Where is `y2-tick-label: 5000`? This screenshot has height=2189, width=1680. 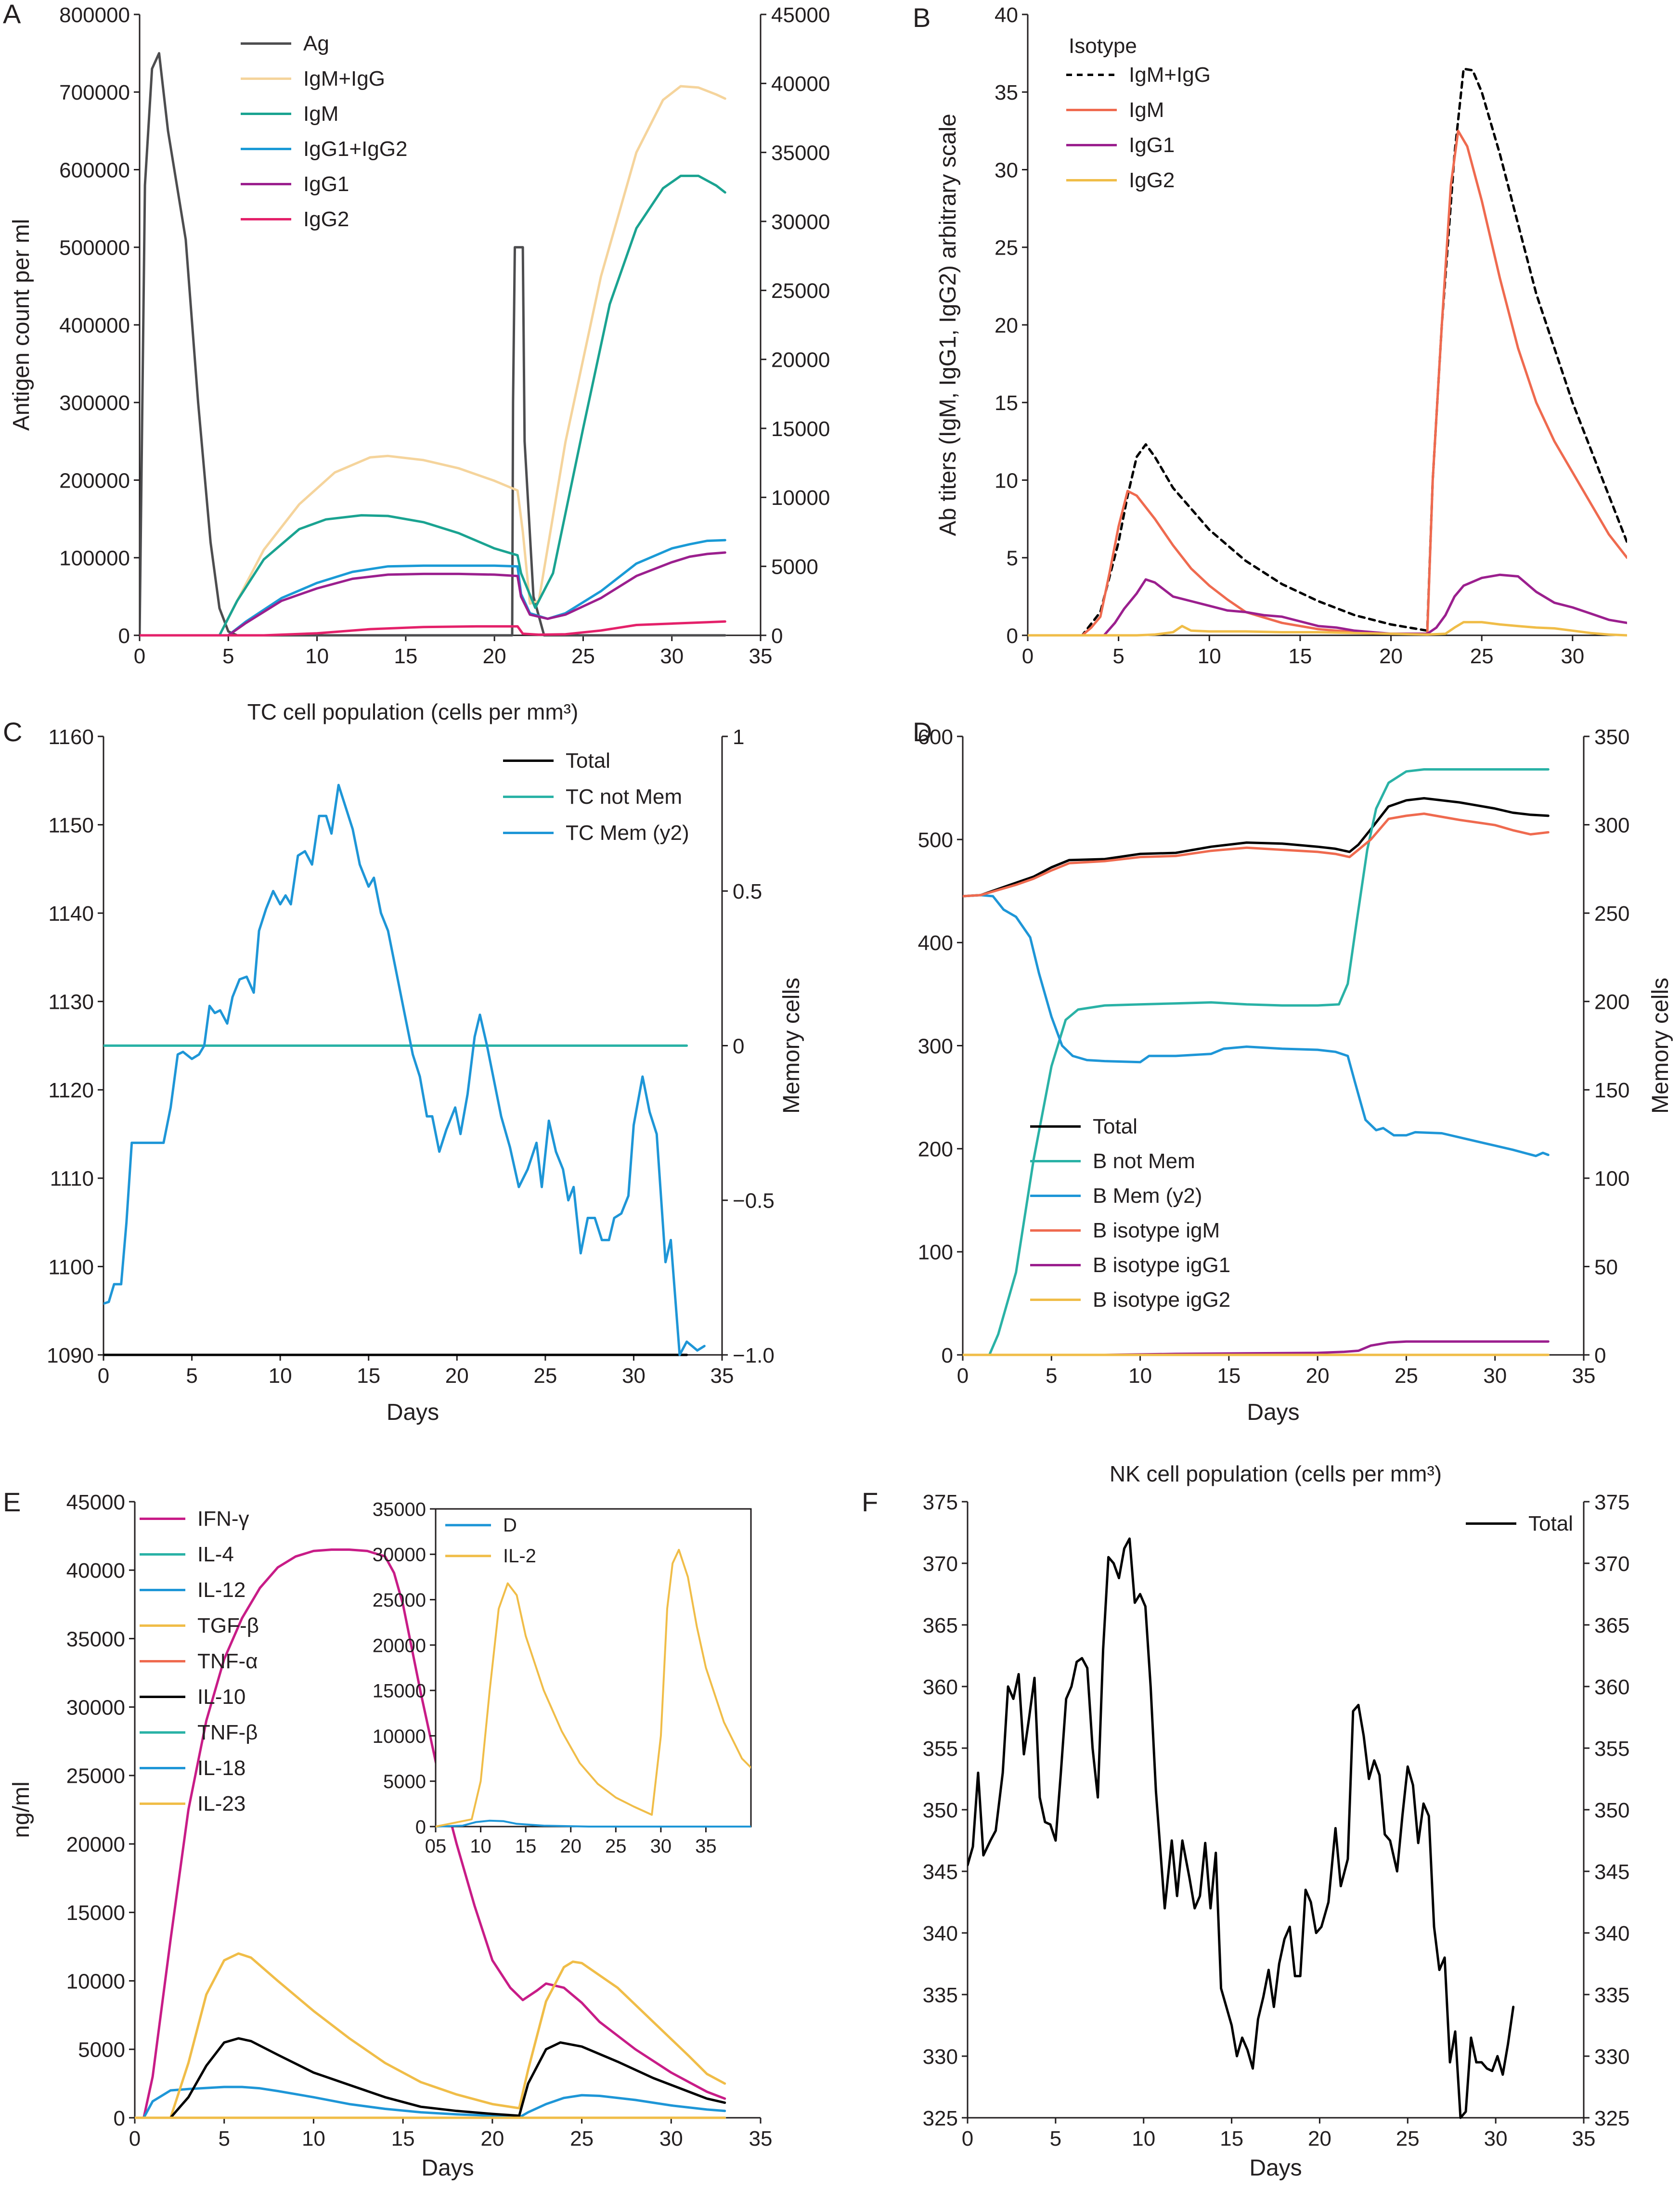 y2-tick-label: 5000 is located at coordinates (794, 567).